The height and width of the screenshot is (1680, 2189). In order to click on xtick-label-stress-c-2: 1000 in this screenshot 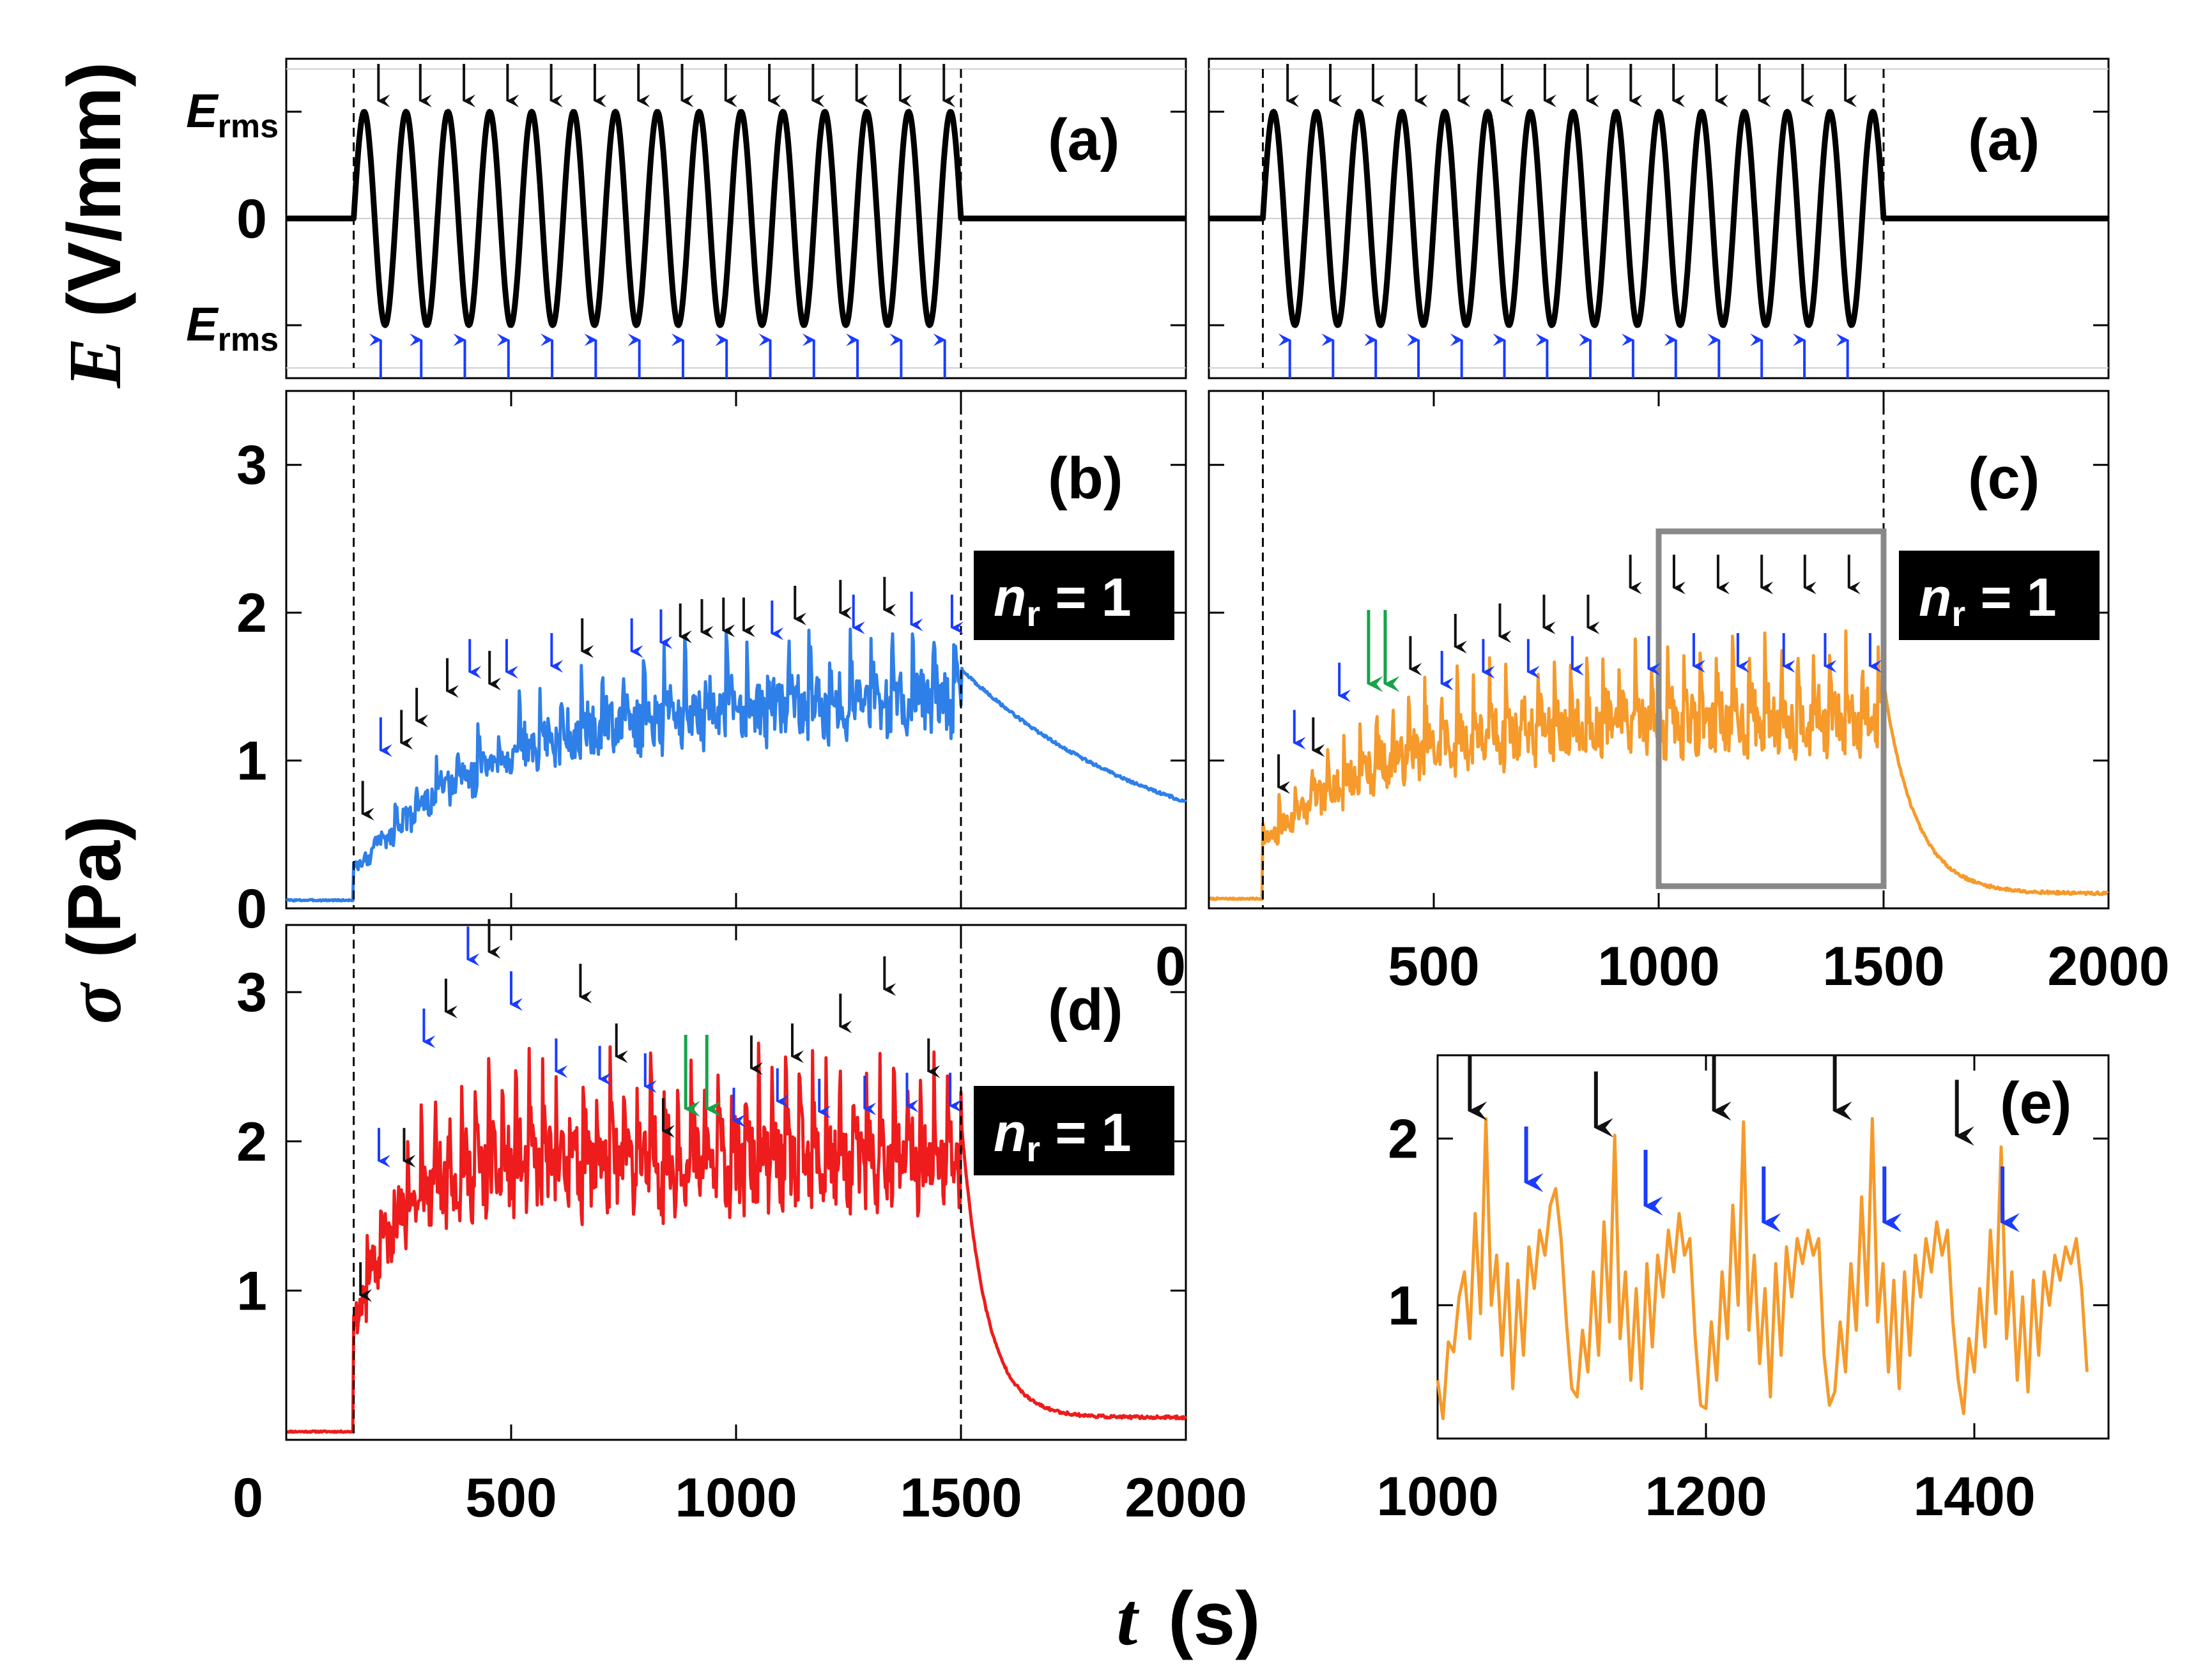, I will do `click(1658, 966)`.